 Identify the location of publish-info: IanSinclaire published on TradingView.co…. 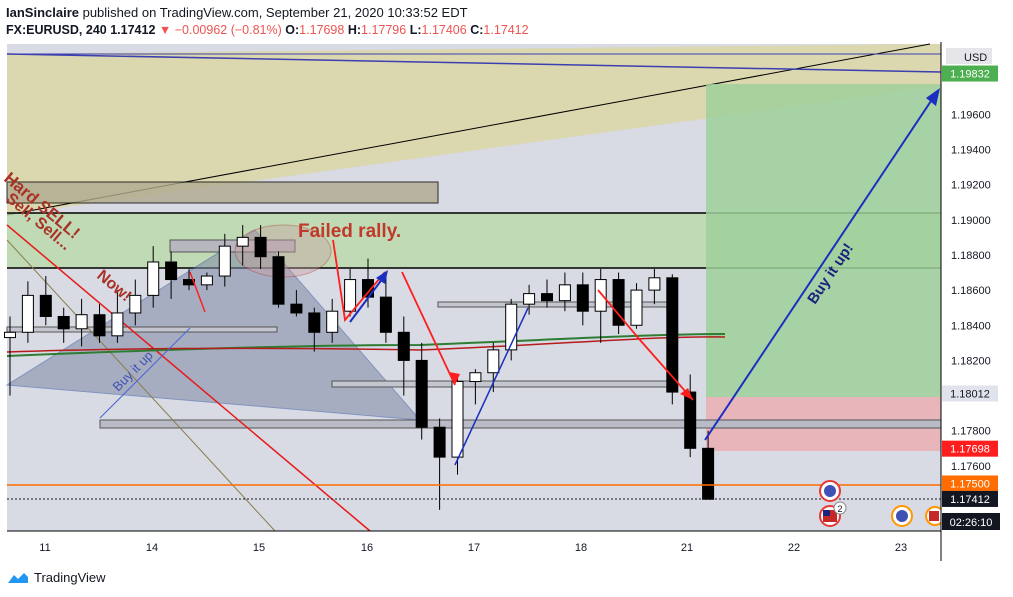
(237, 12).